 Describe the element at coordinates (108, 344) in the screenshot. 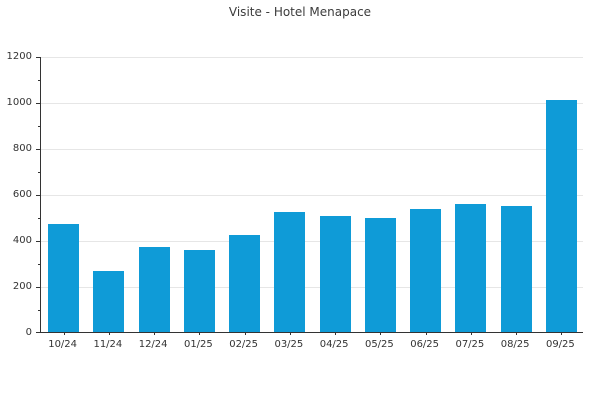

I see `x-tick-label: 11/24` at that location.